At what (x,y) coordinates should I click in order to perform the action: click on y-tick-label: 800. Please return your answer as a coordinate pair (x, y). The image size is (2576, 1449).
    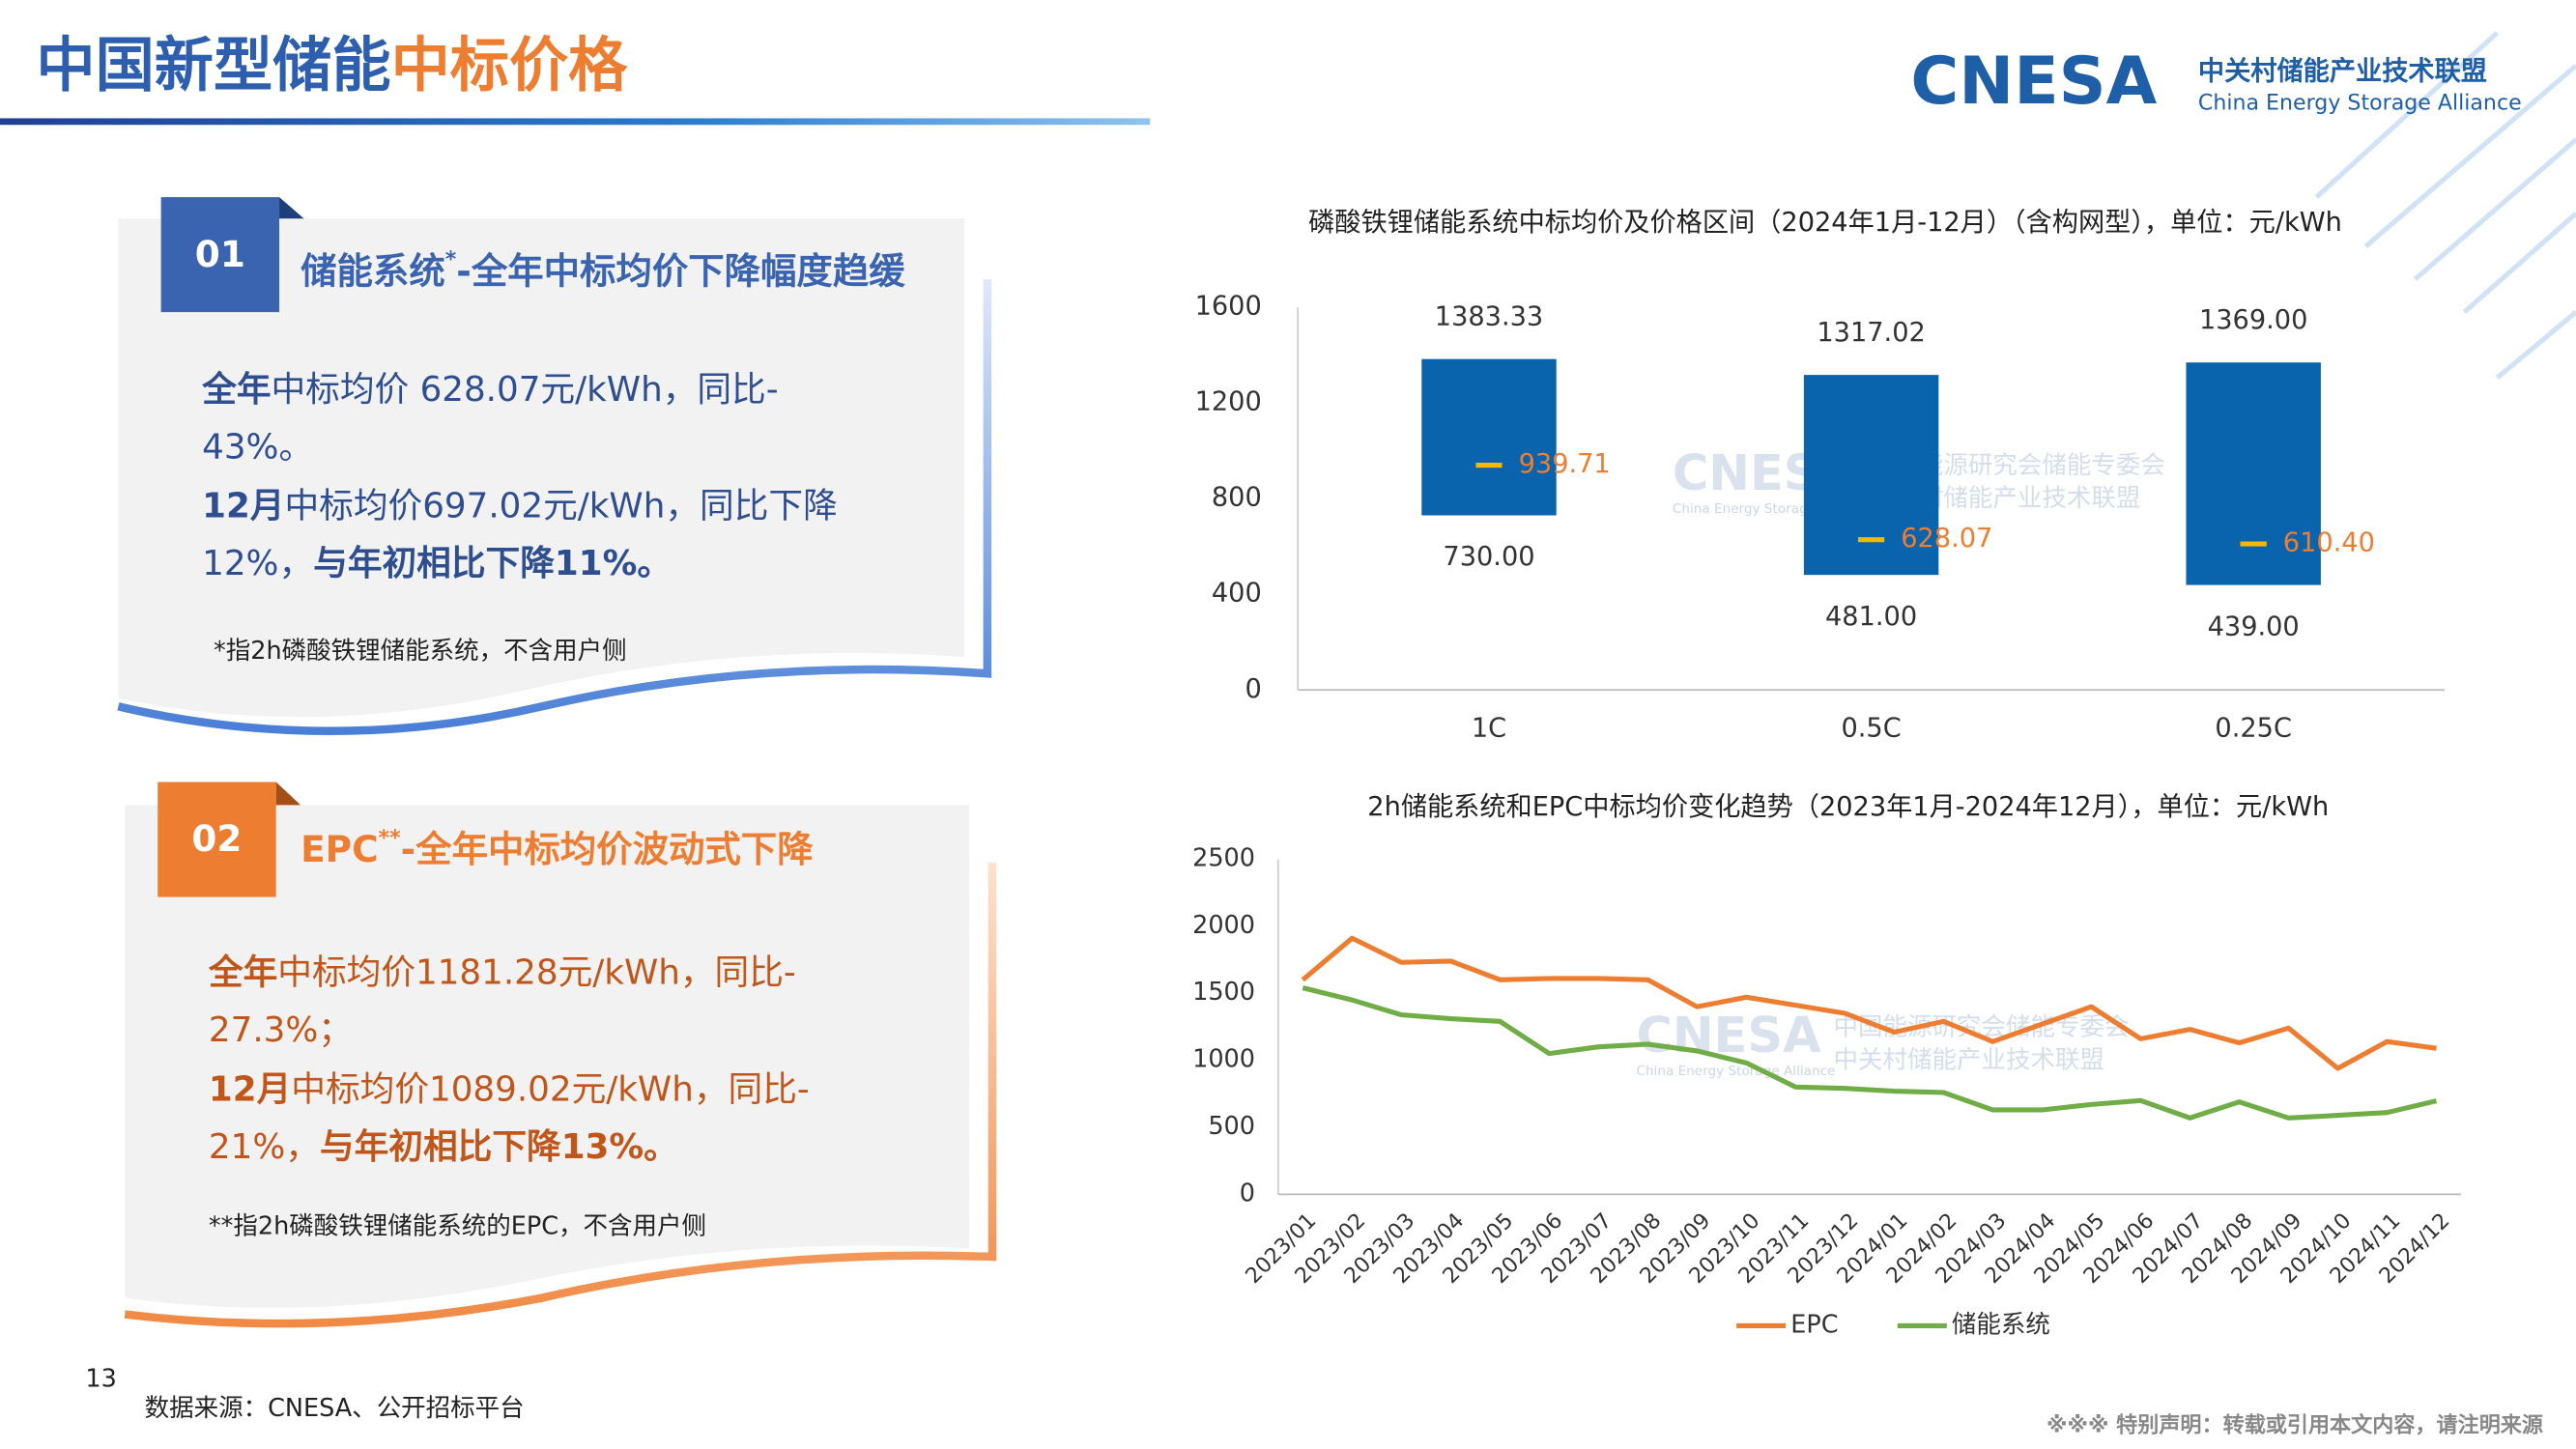
    Looking at the image, I should click on (1237, 498).